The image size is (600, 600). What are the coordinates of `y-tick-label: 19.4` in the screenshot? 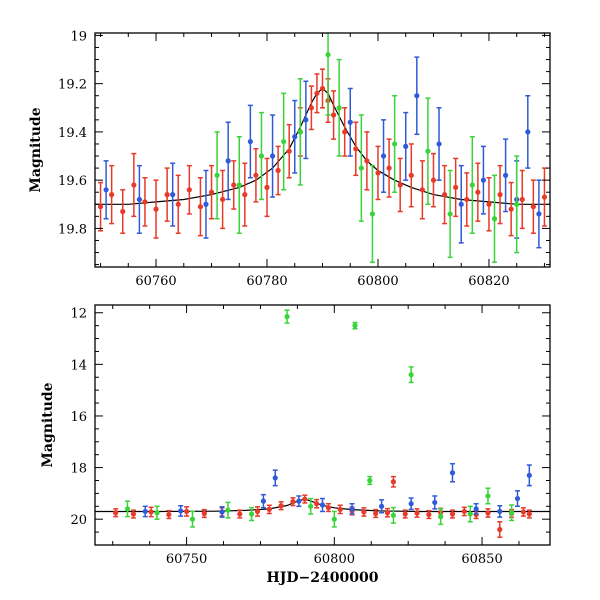 It's located at (72, 133).